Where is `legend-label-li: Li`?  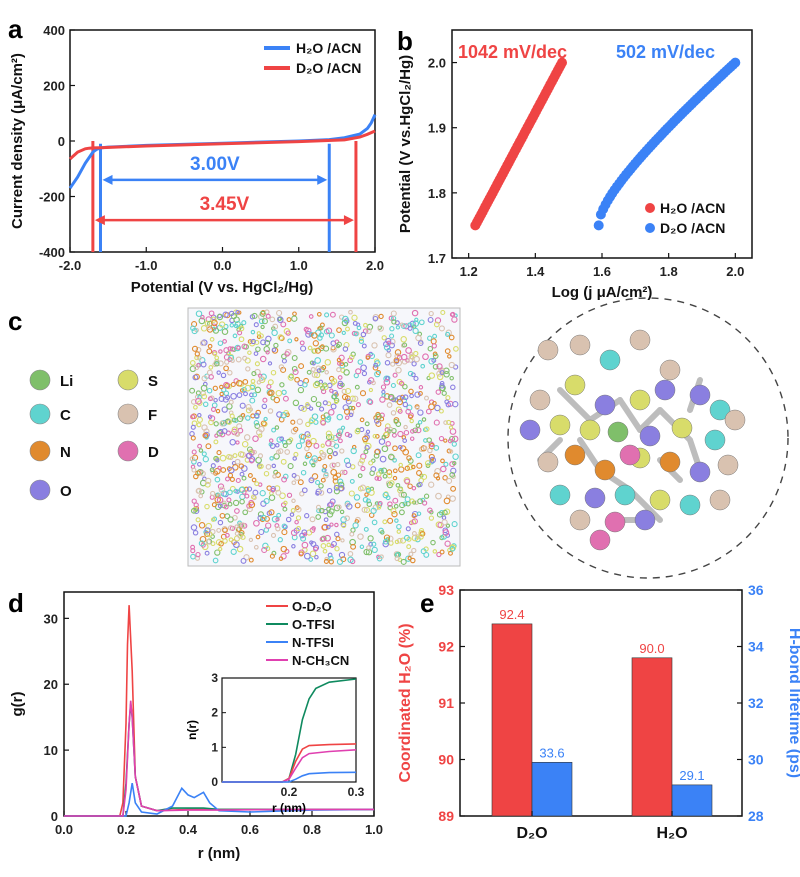 legend-label-li: Li is located at coordinates (66, 381).